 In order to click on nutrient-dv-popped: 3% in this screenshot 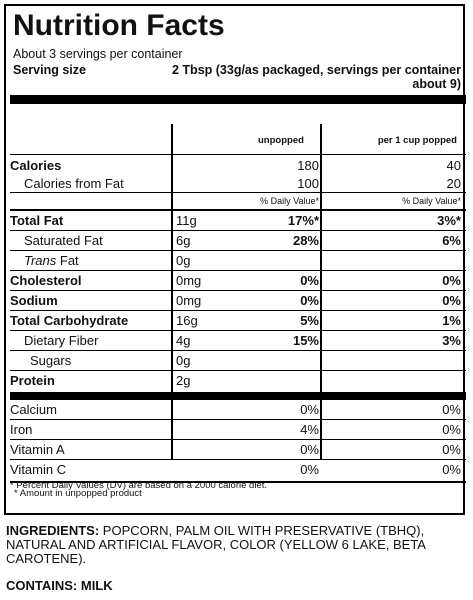, I will do `click(451, 340)`.